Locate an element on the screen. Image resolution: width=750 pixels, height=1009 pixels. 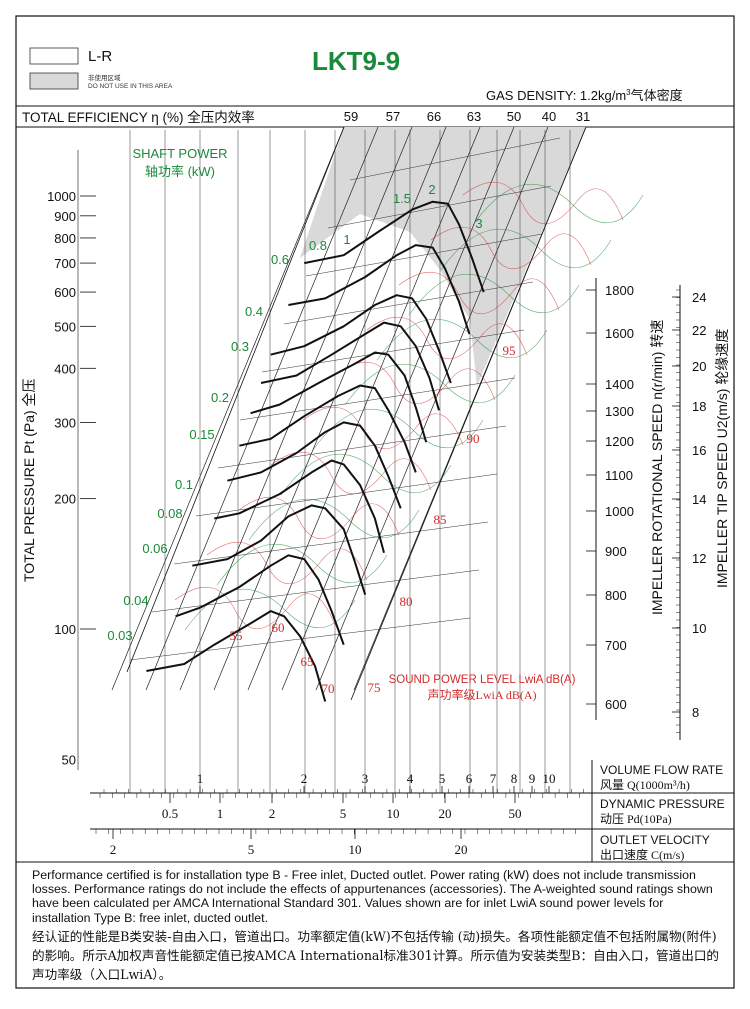
chart-title: LKT9-9 is located at coordinates (356, 61).